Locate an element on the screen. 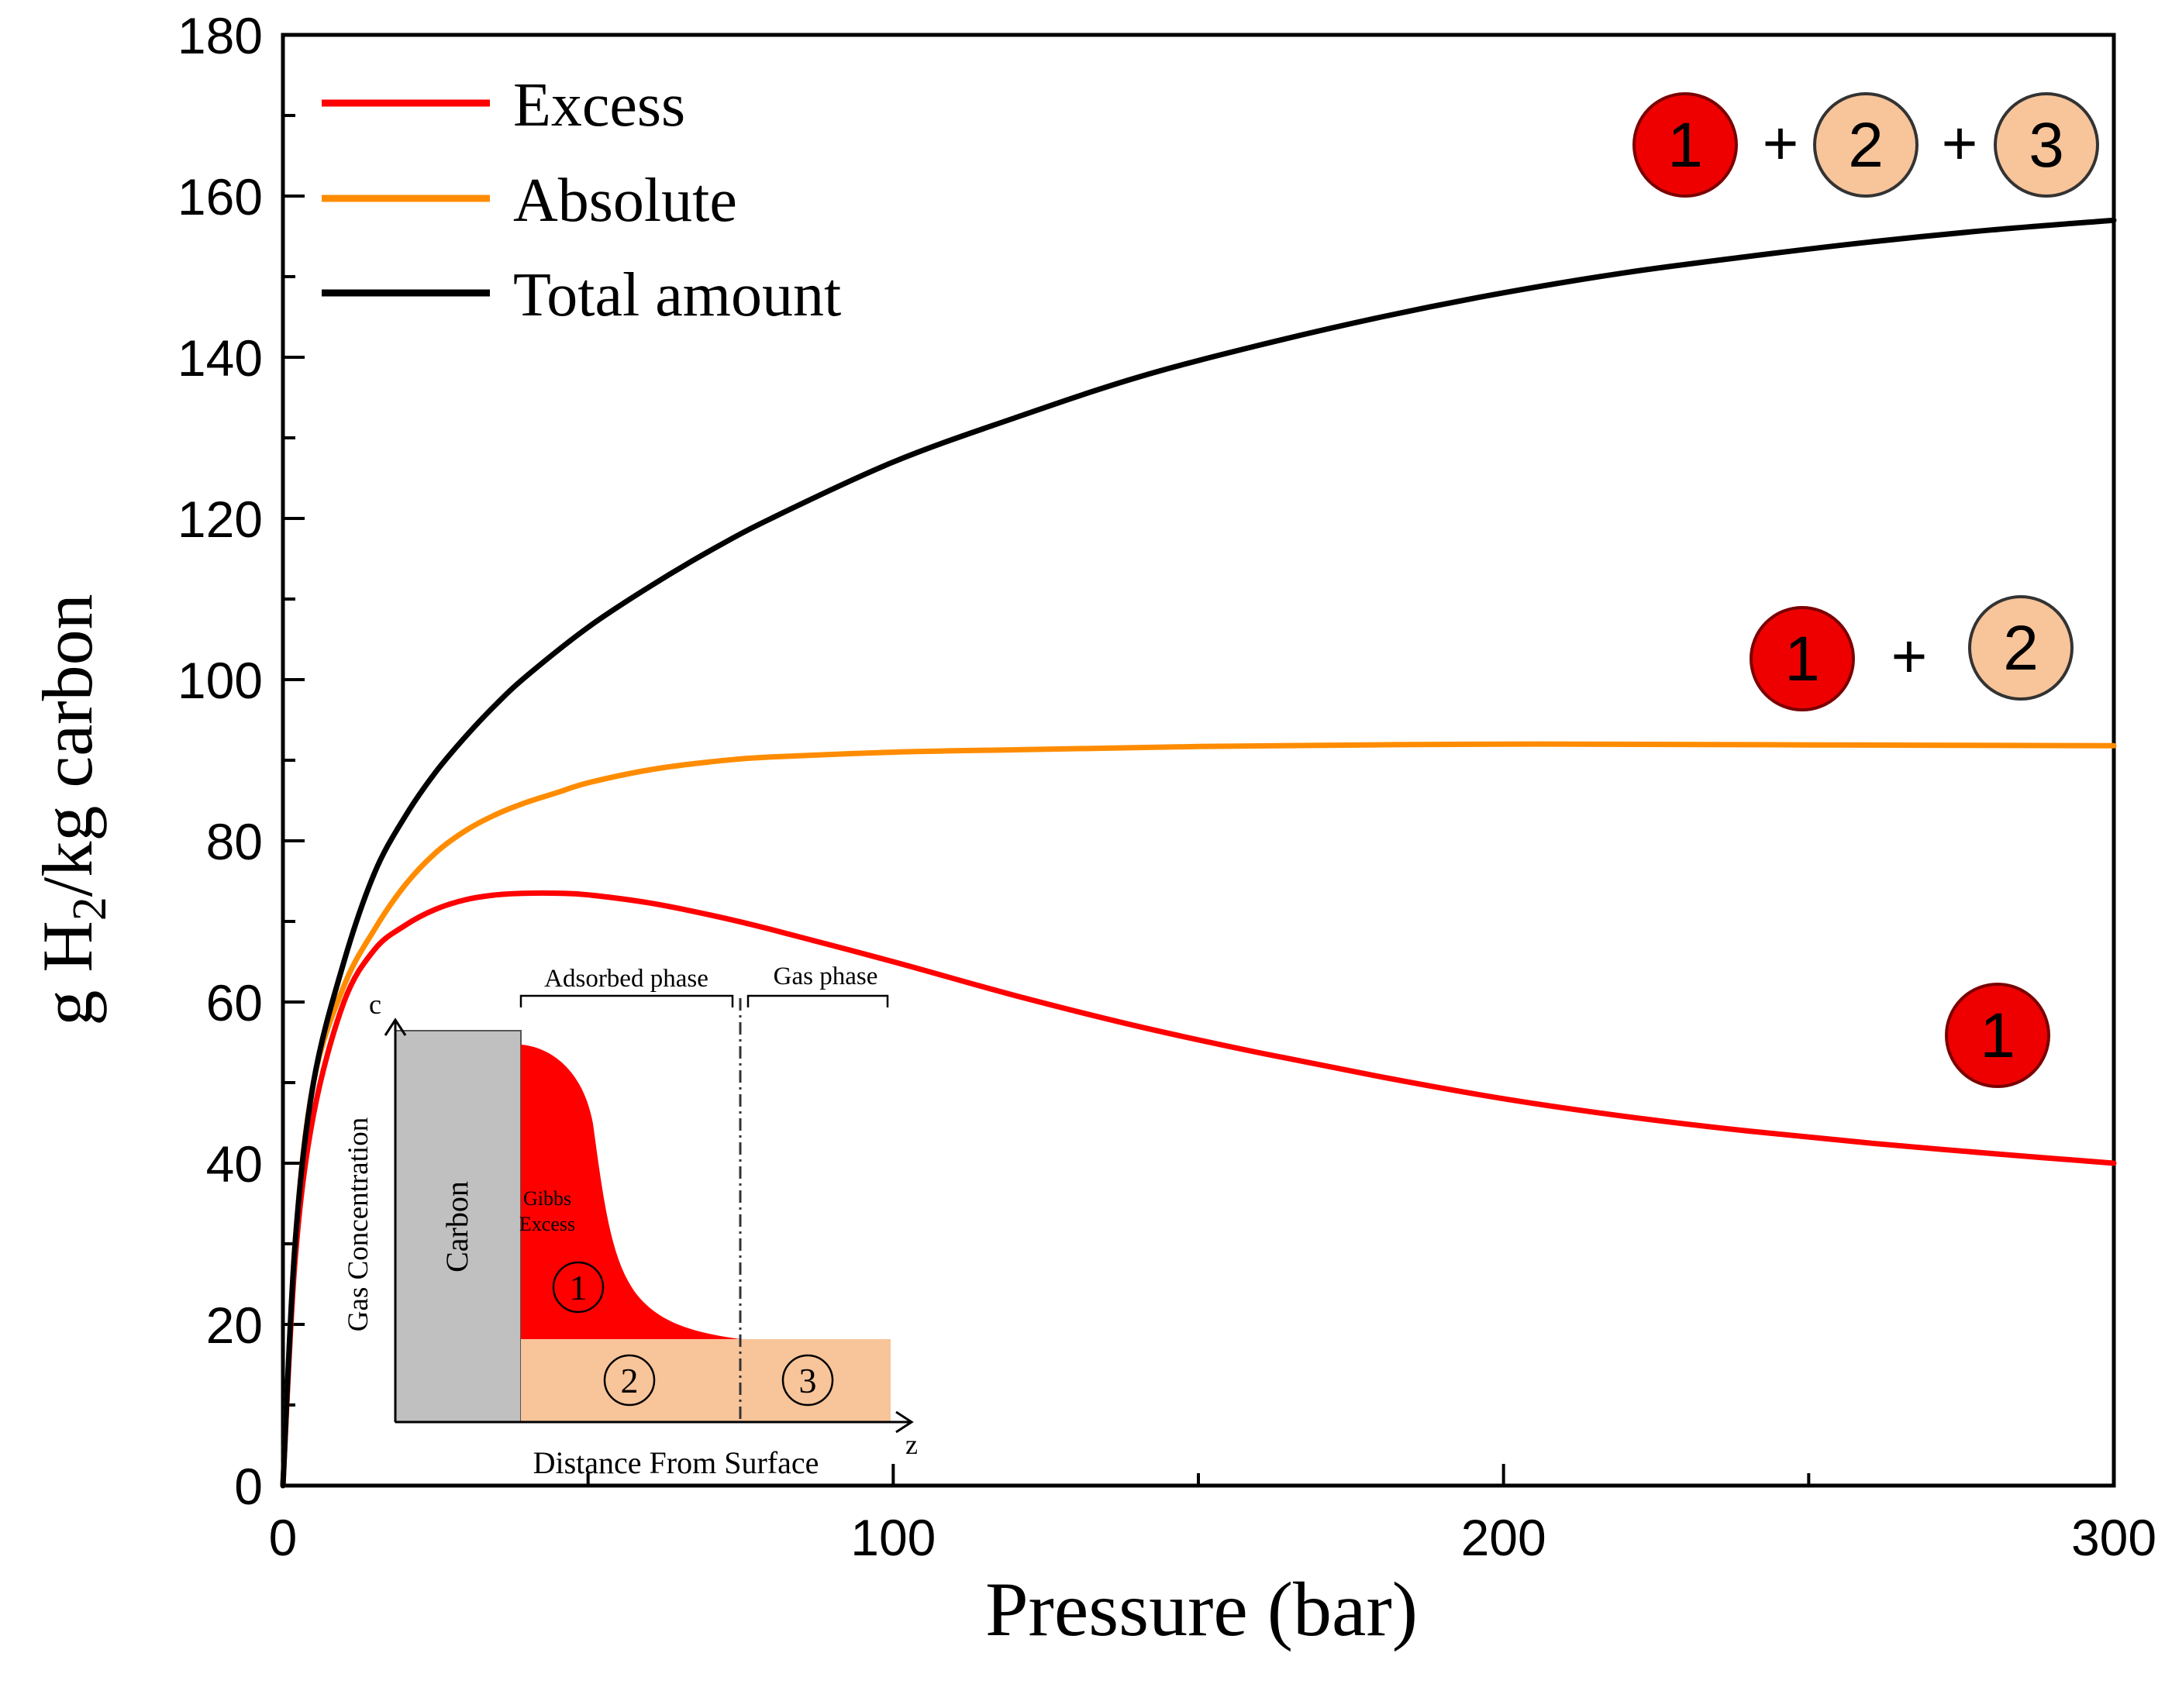 This screenshot has height=1708, width=2165. y-tick-label: 140 is located at coordinates (220, 358).